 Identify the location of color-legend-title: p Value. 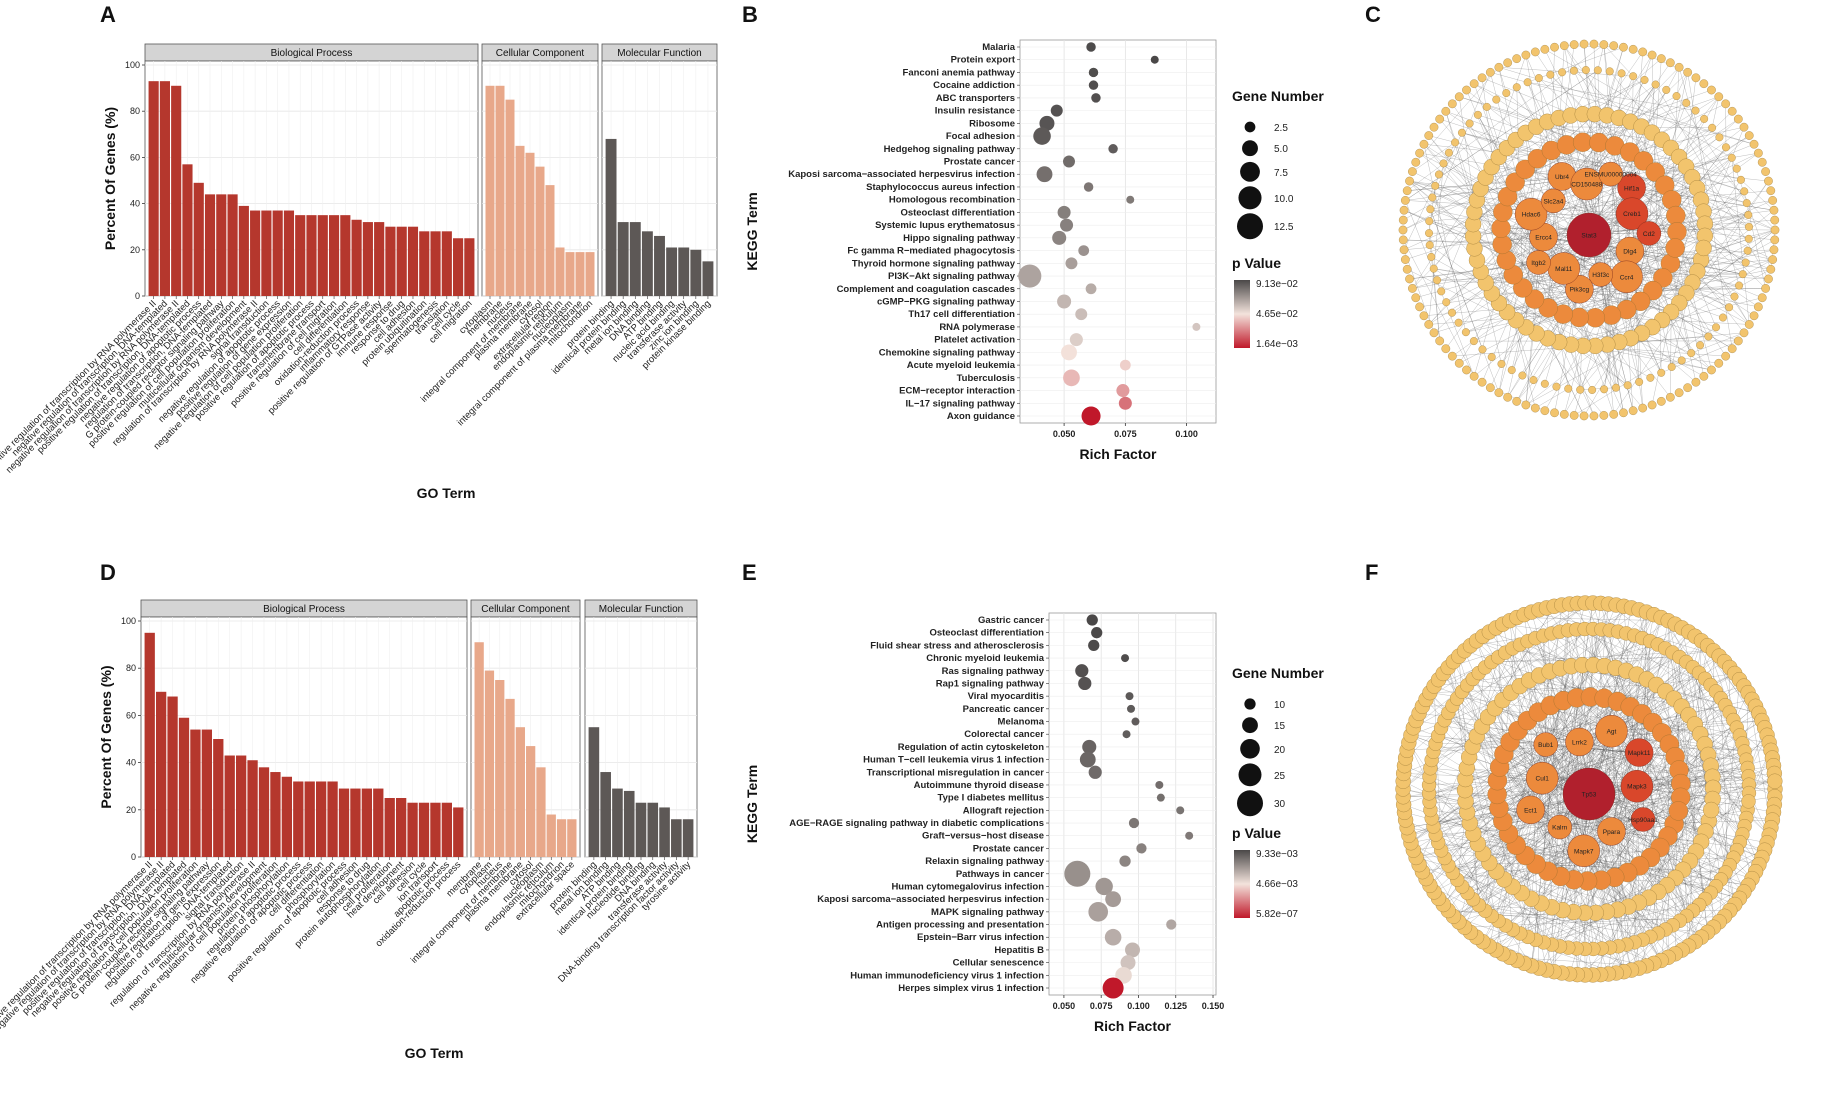
(1256, 833).